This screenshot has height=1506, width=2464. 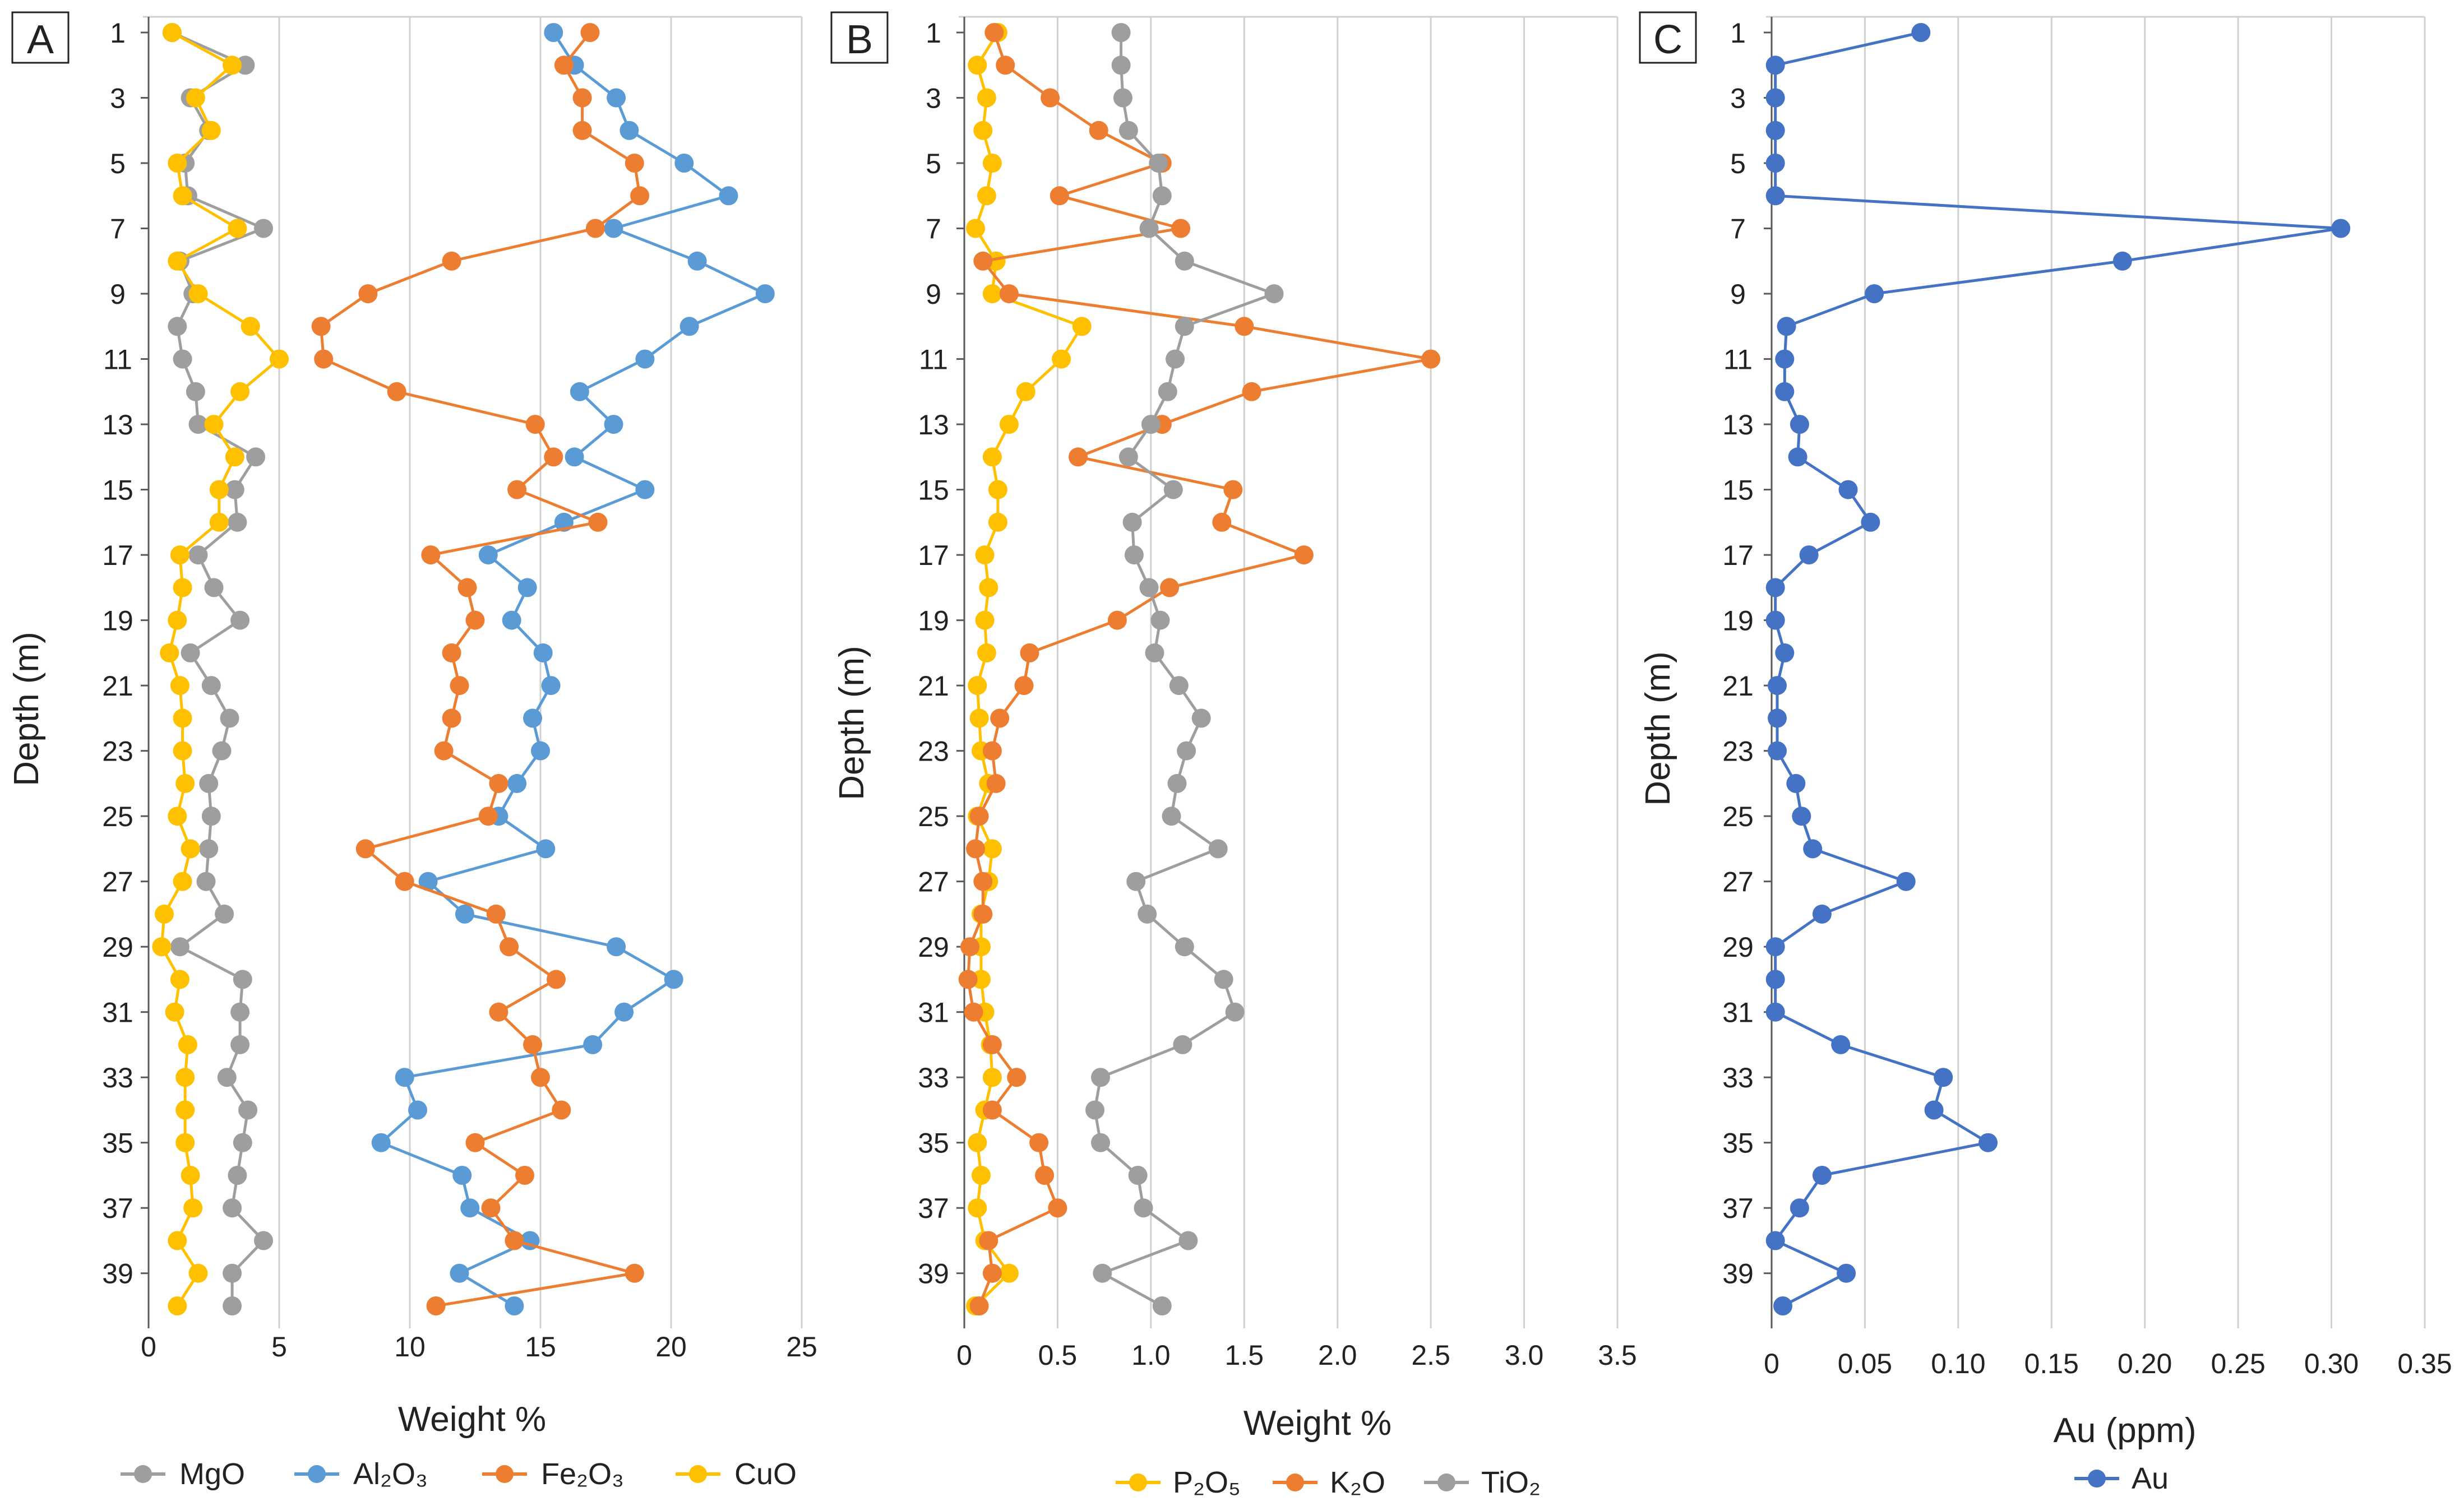 What do you see at coordinates (1738, 98) in the screenshot?
I see `panel-c-y-tick-label: 3` at bounding box center [1738, 98].